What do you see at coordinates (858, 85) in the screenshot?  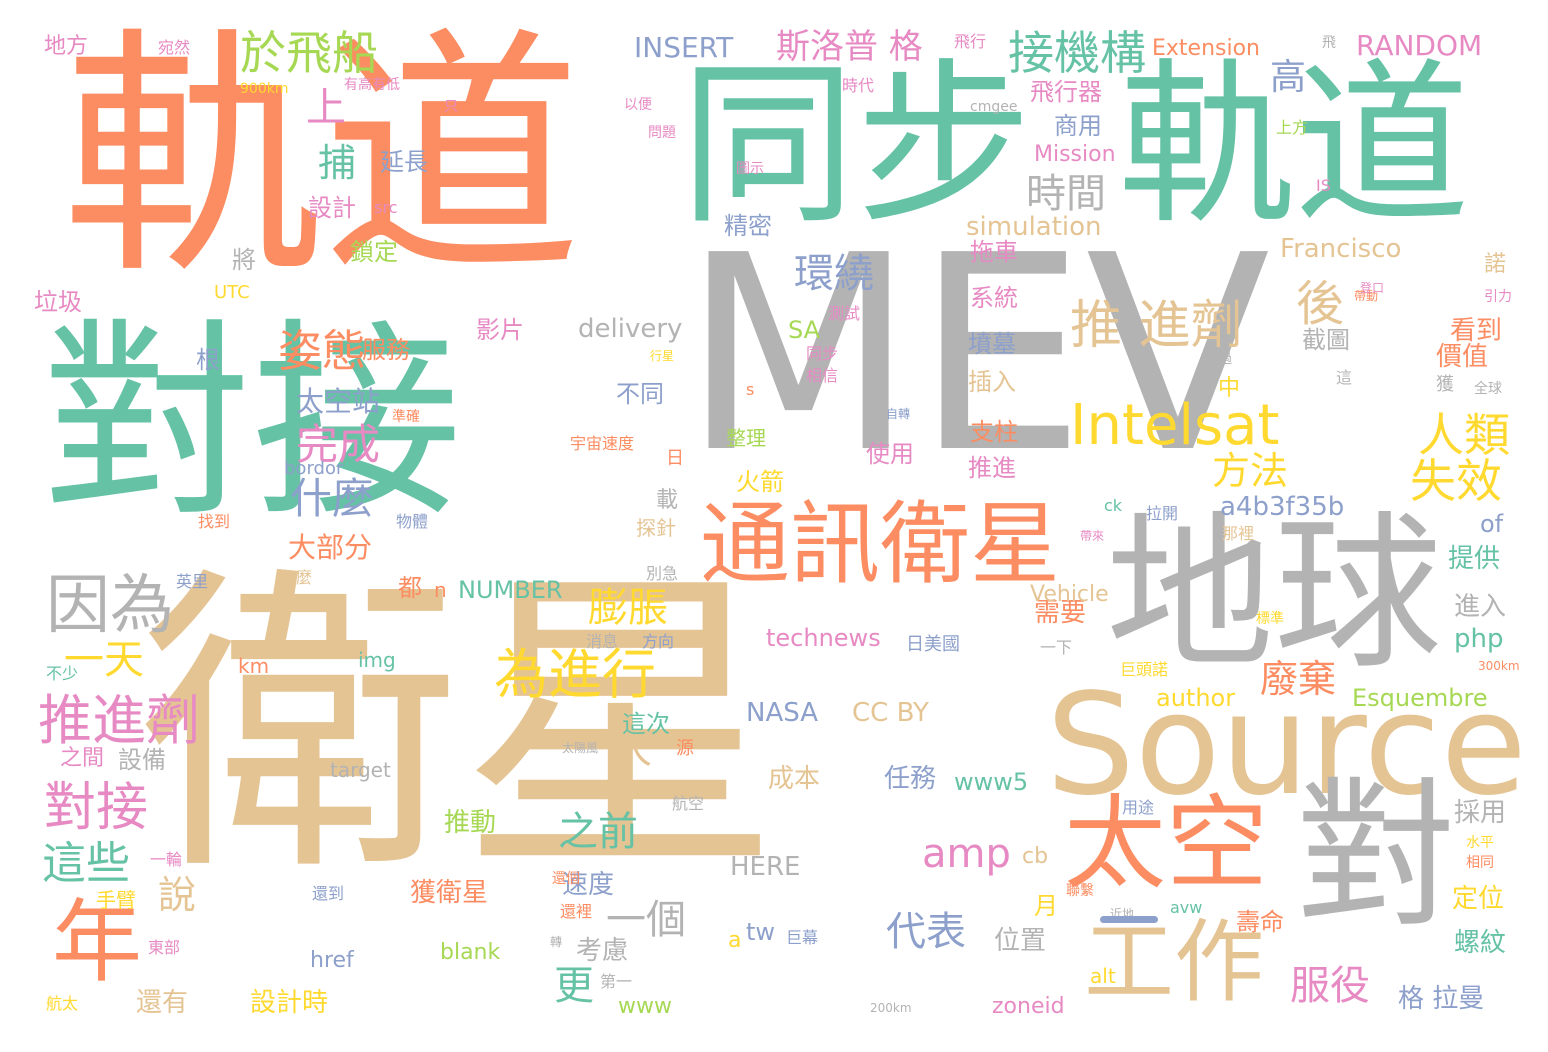 I see `cloud-word: 時代` at bounding box center [858, 85].